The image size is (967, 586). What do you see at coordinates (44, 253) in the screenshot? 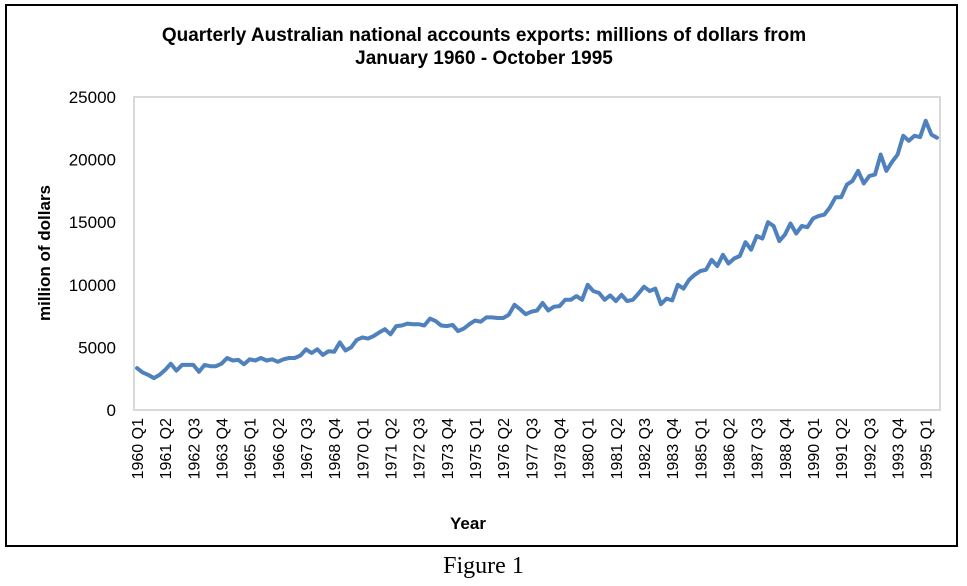
I see `y-axis-label: million of dollars` at bounding box center [44, 253].